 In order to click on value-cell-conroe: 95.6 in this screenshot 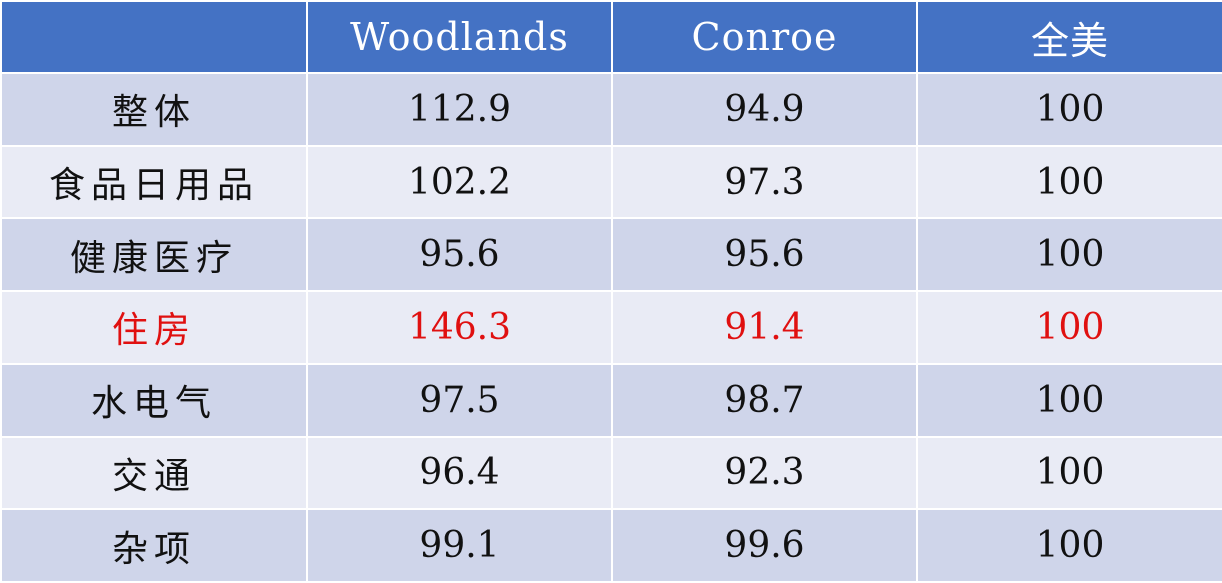, I will do `click(764, 255)`.